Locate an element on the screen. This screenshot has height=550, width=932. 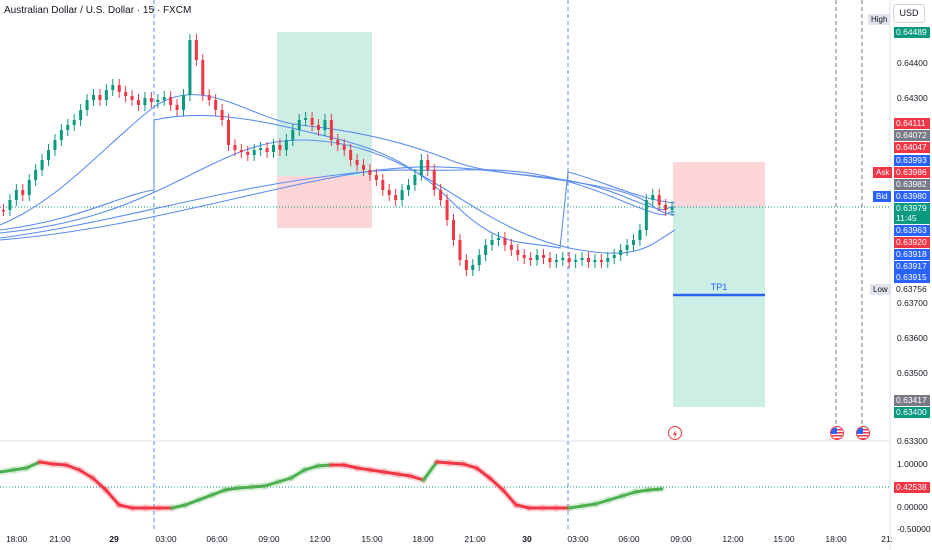
low-tag: Low is located at coordinates (880, 289).